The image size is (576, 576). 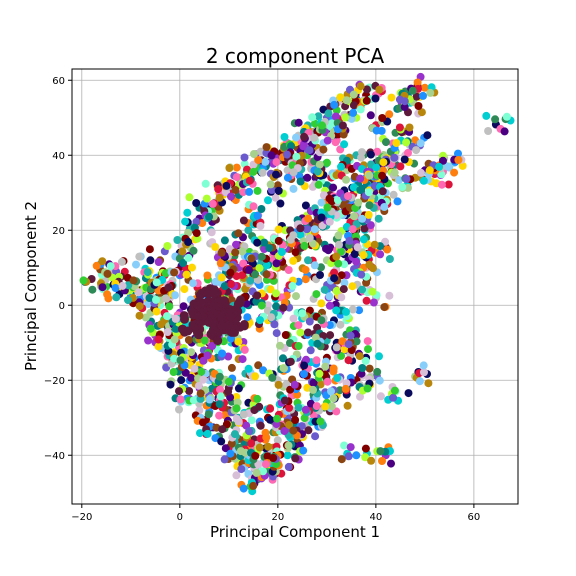 I want to click on x-axis-label: Principal Component 1, so click(x=295, y=532).